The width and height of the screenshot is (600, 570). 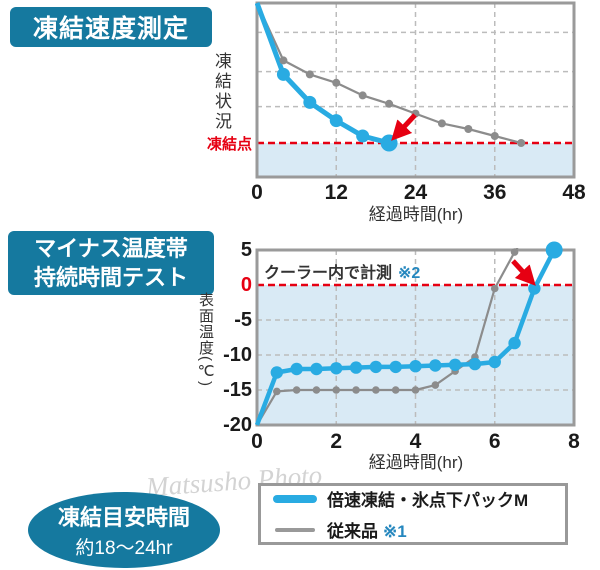 What do you see at coordinates (295, 529) in the screenshot?
I see `conventional-line-swatch` at bounding box center [295, 529].